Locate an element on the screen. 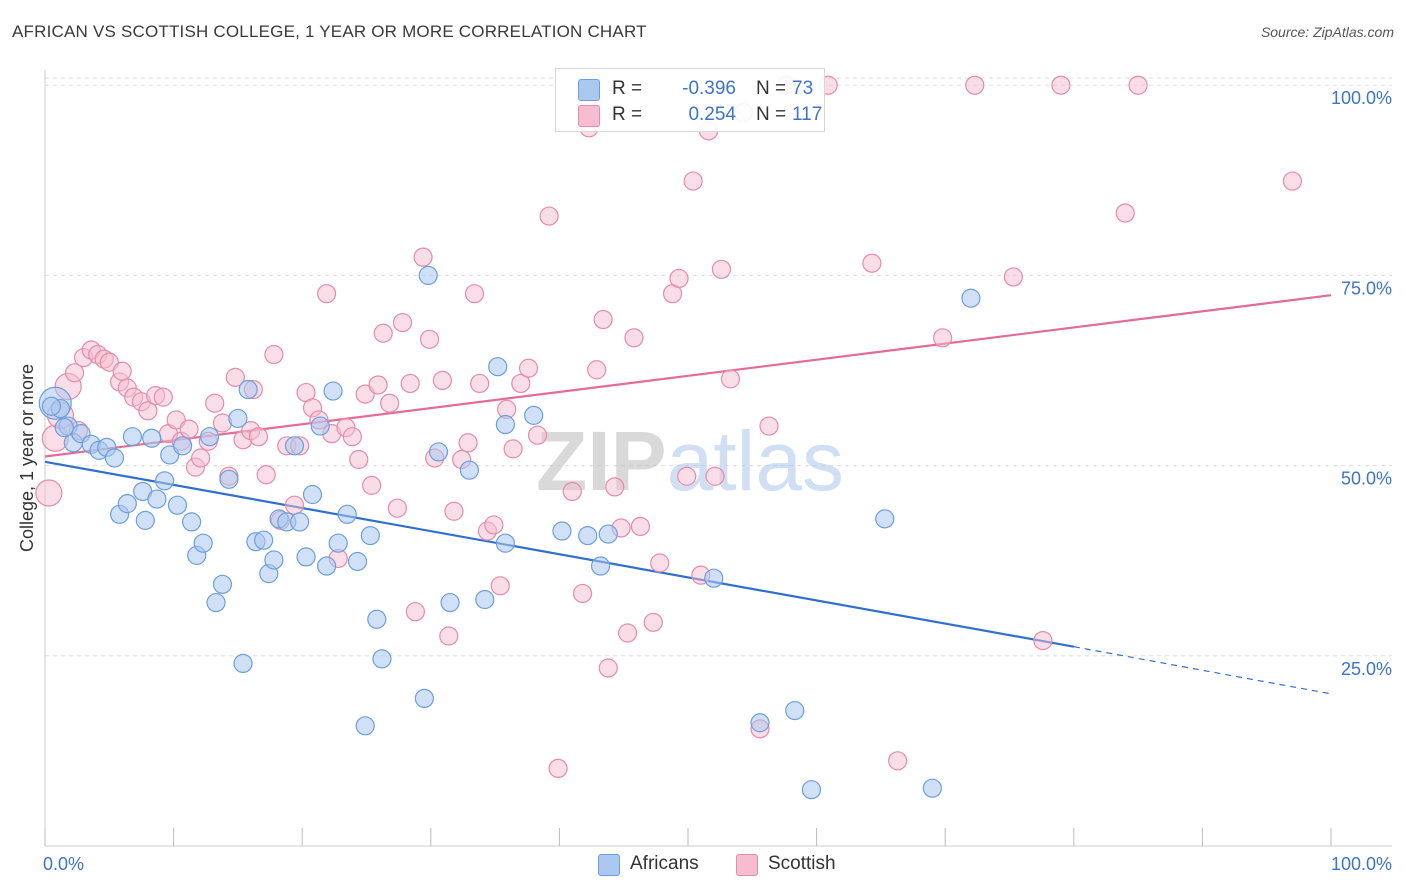 The width and height of the screenshot is (1406, 892). y-tick-label: 100.0% is located at coordinates (1361, 98).